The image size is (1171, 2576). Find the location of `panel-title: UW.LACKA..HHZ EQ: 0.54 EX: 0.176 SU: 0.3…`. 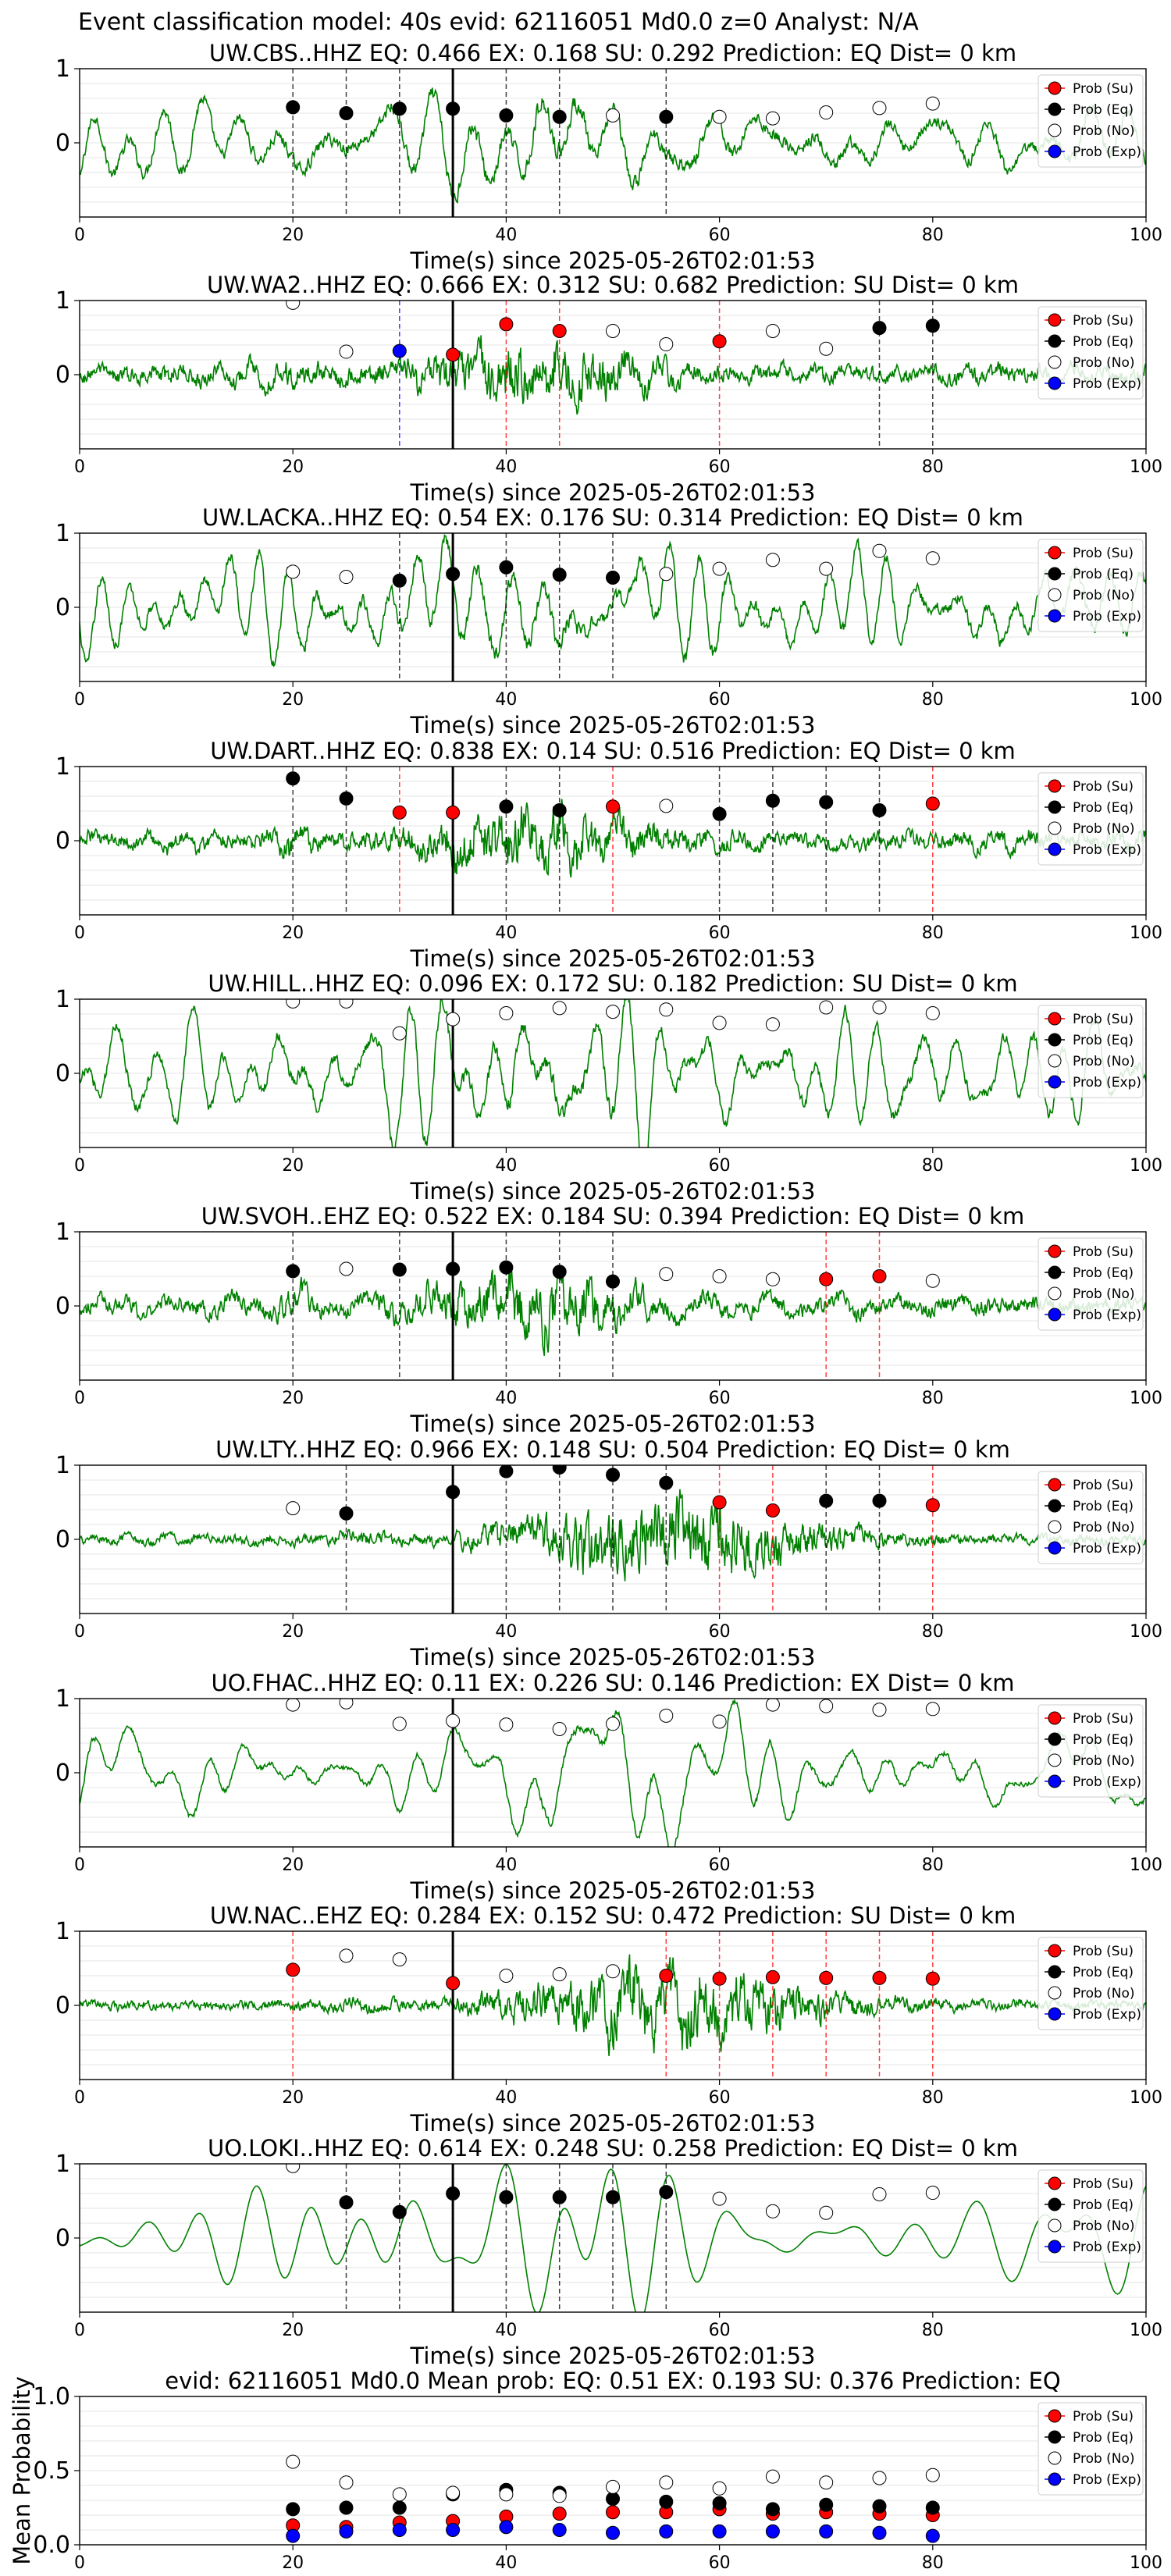

panel-title: UW.LACKA..HHZ EQ: 0.54 EX: 0.176 SU: 0.3… is located at coordinates (612, 517).